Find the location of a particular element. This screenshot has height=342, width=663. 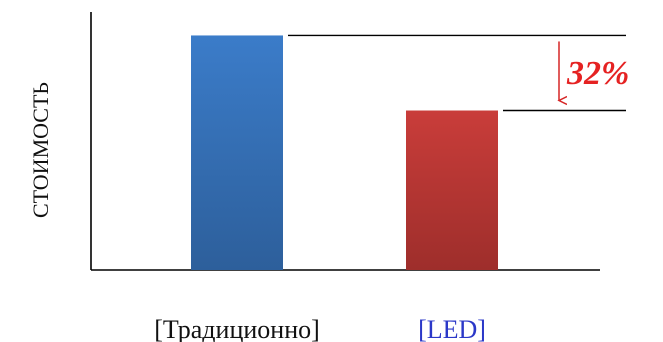

bar-traditional is located at coordinates (237, 152).